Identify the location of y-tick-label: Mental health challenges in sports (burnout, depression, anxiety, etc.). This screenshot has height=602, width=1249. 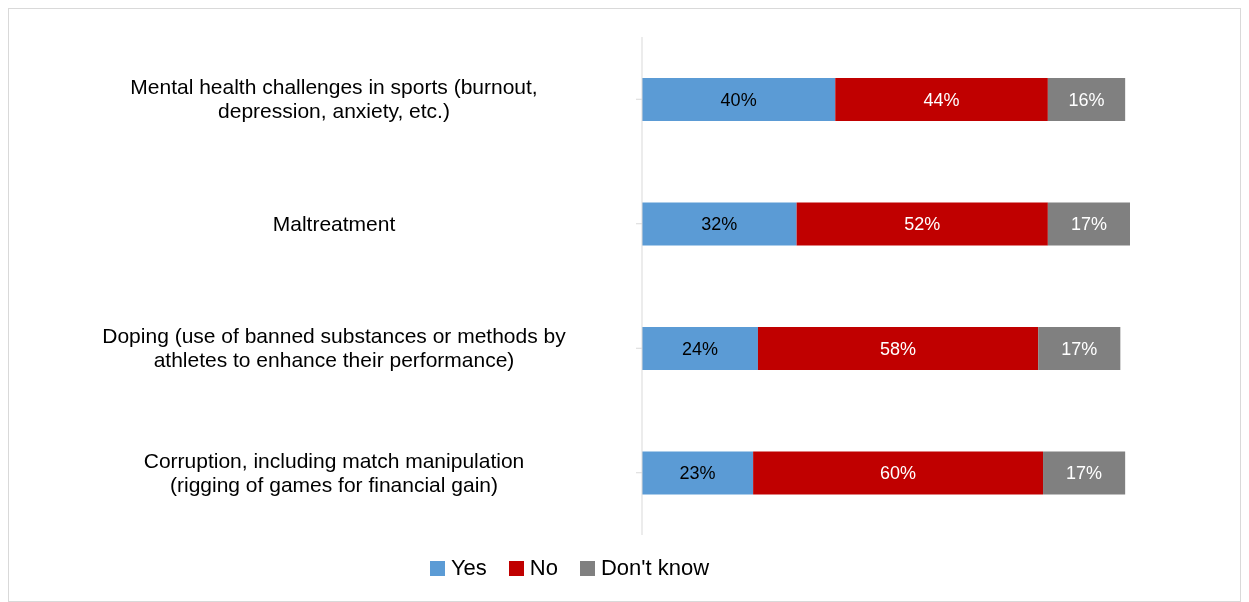
(334, 99).